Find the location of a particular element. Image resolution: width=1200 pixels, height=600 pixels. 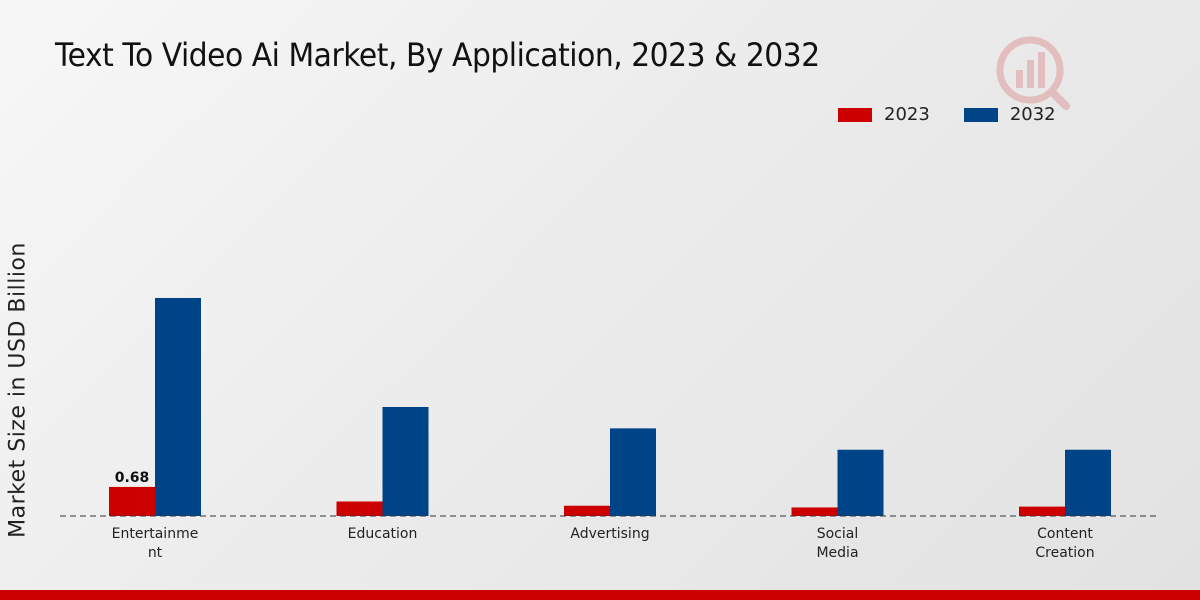

x-tick-label-0-0: Entertainme is located at coordinates (155, 534).